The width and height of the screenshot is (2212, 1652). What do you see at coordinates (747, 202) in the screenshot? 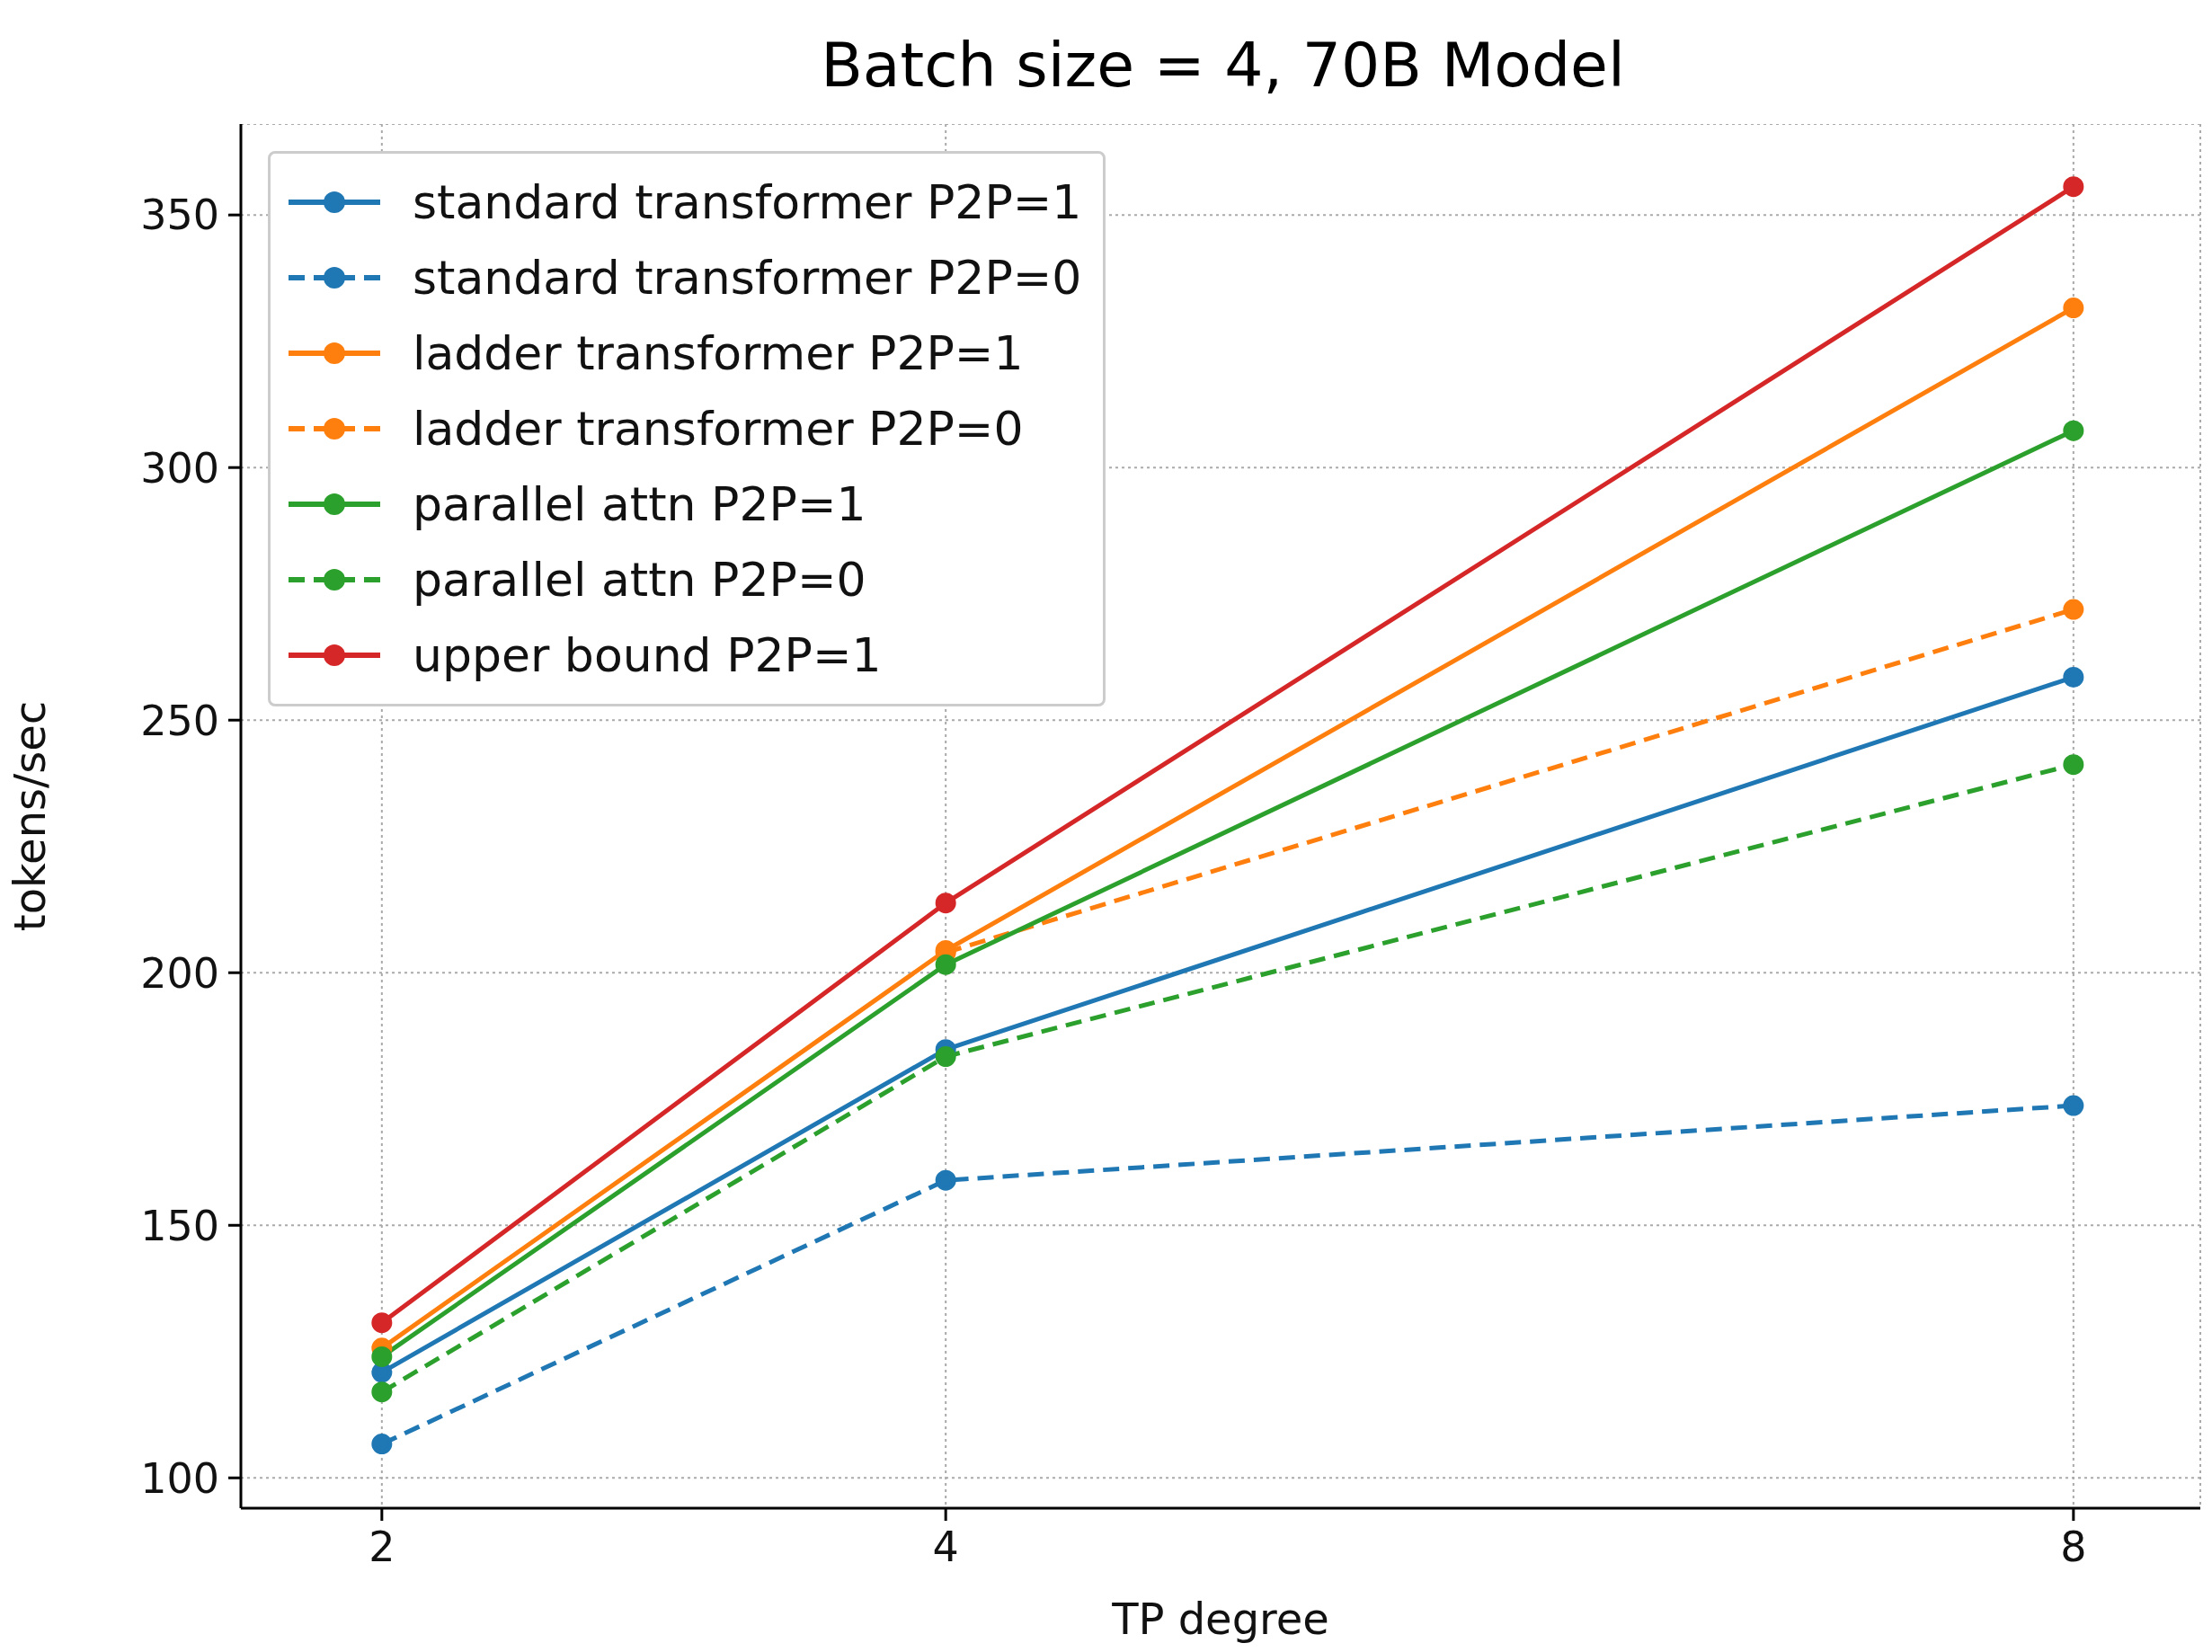
I see `legend-label: standard transformer P2P=1` at bounding box center [747, 202].